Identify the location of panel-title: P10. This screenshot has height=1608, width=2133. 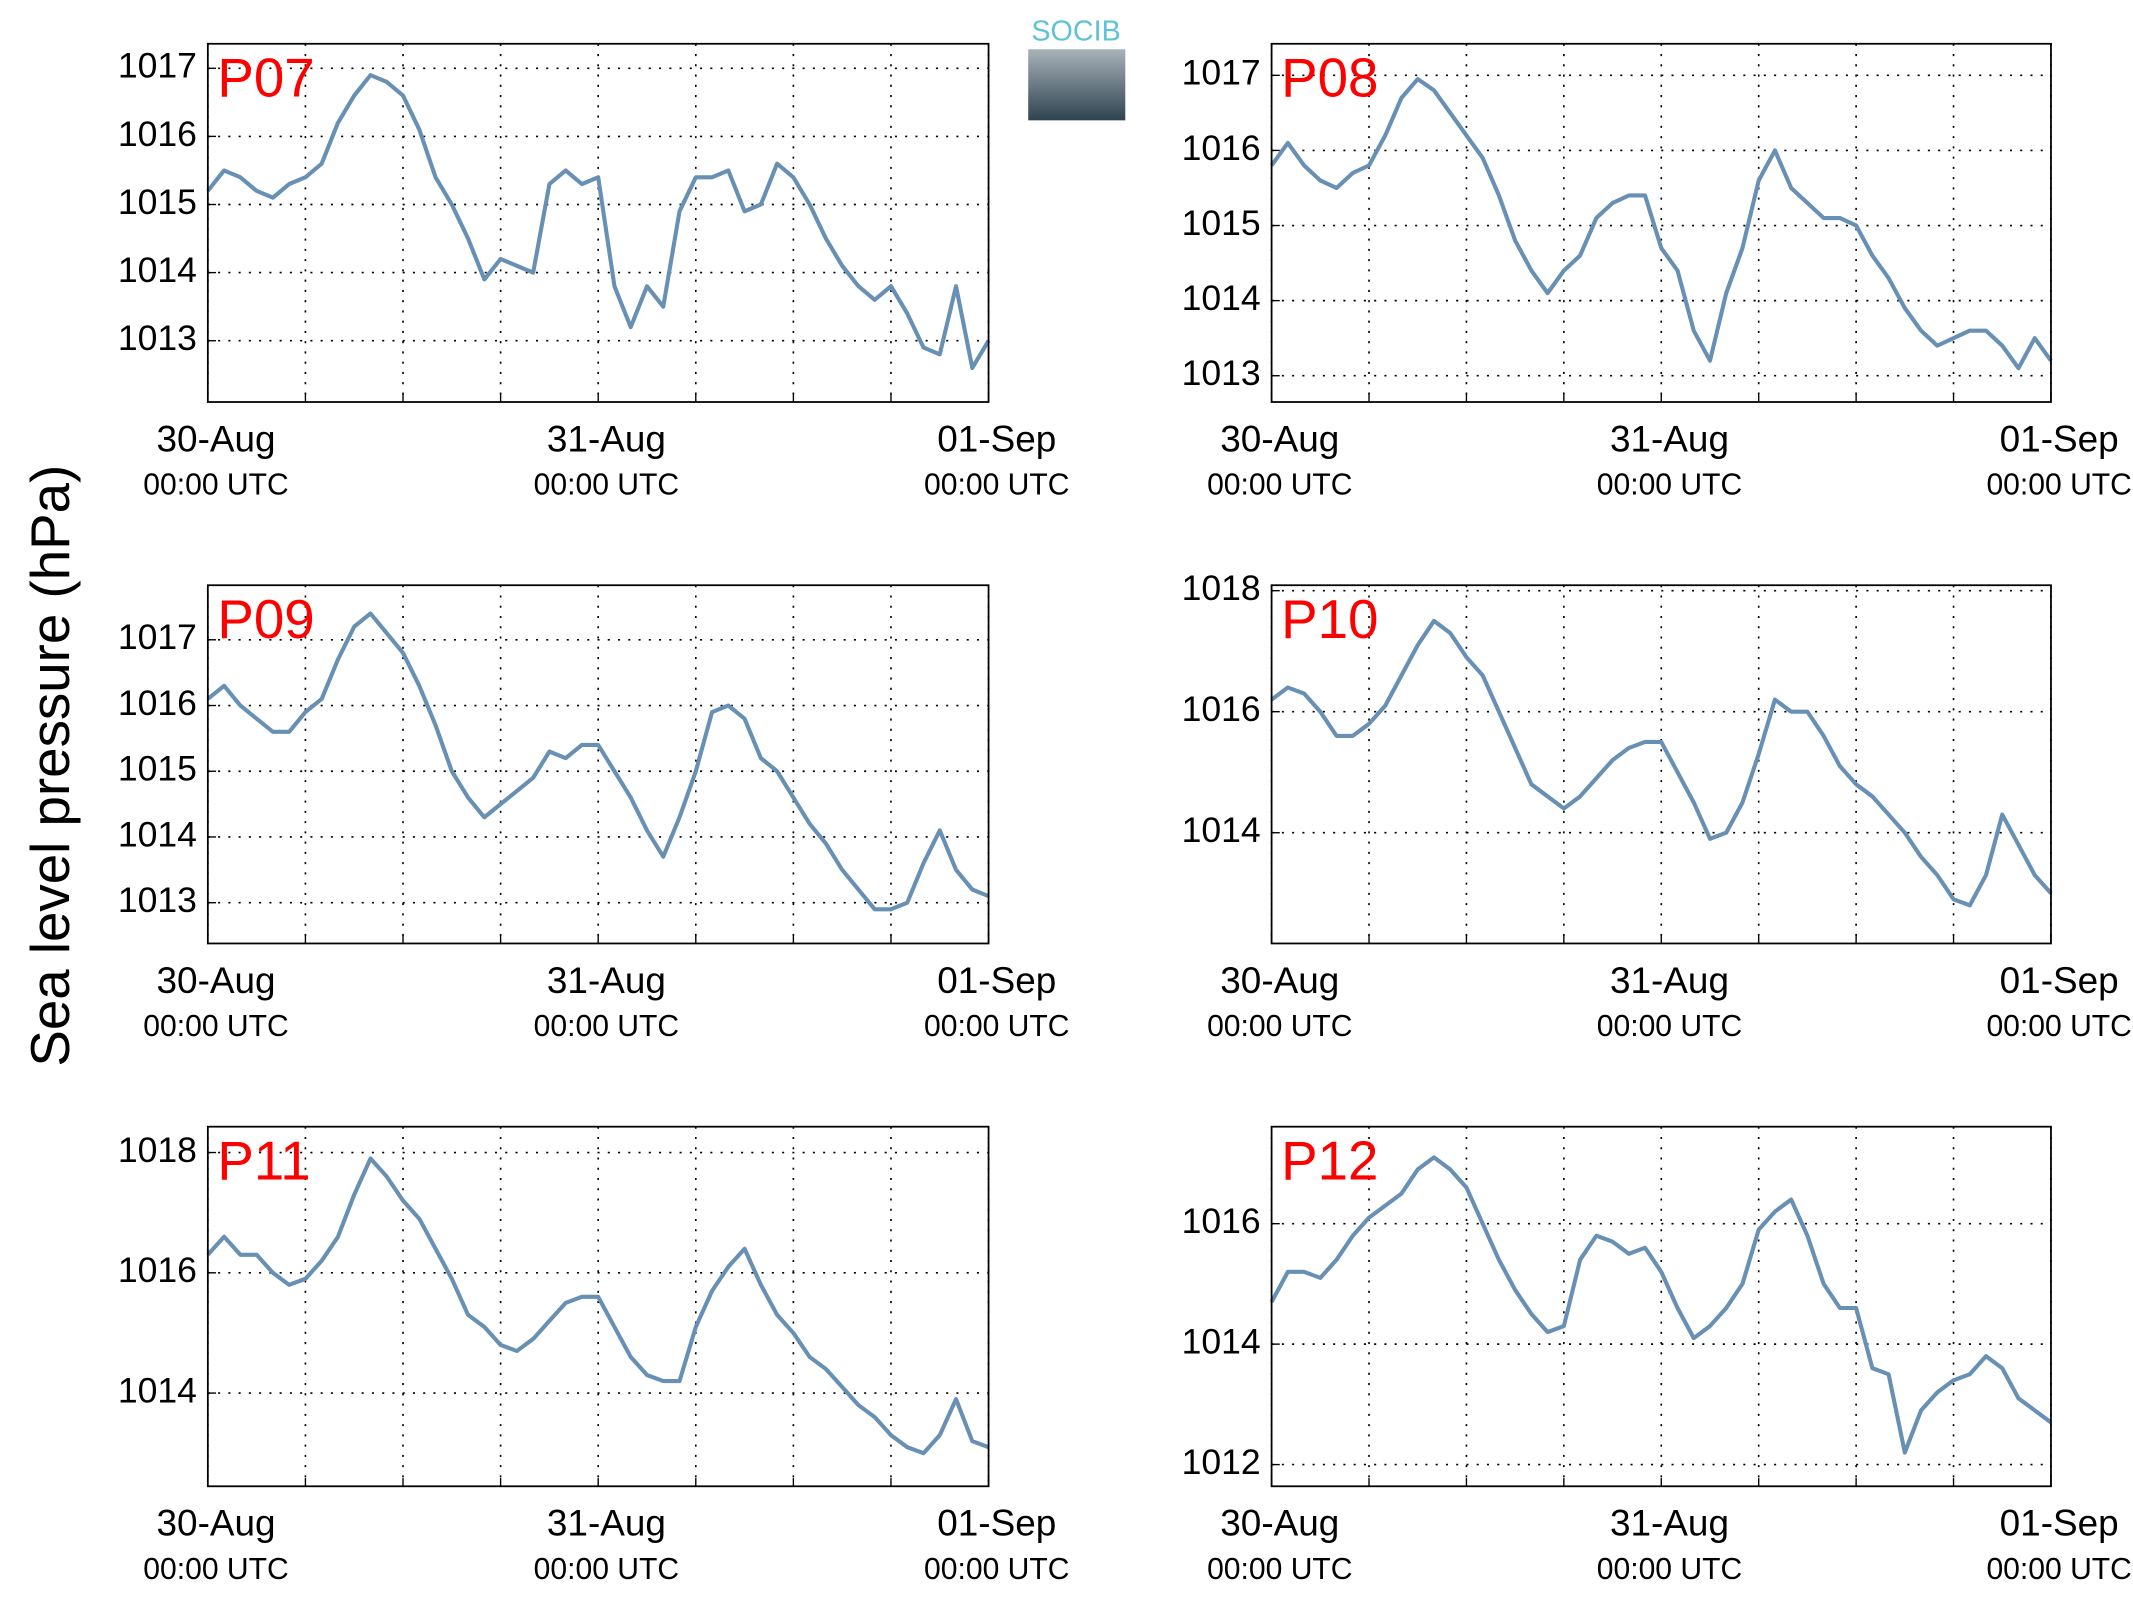
(1329, 619).